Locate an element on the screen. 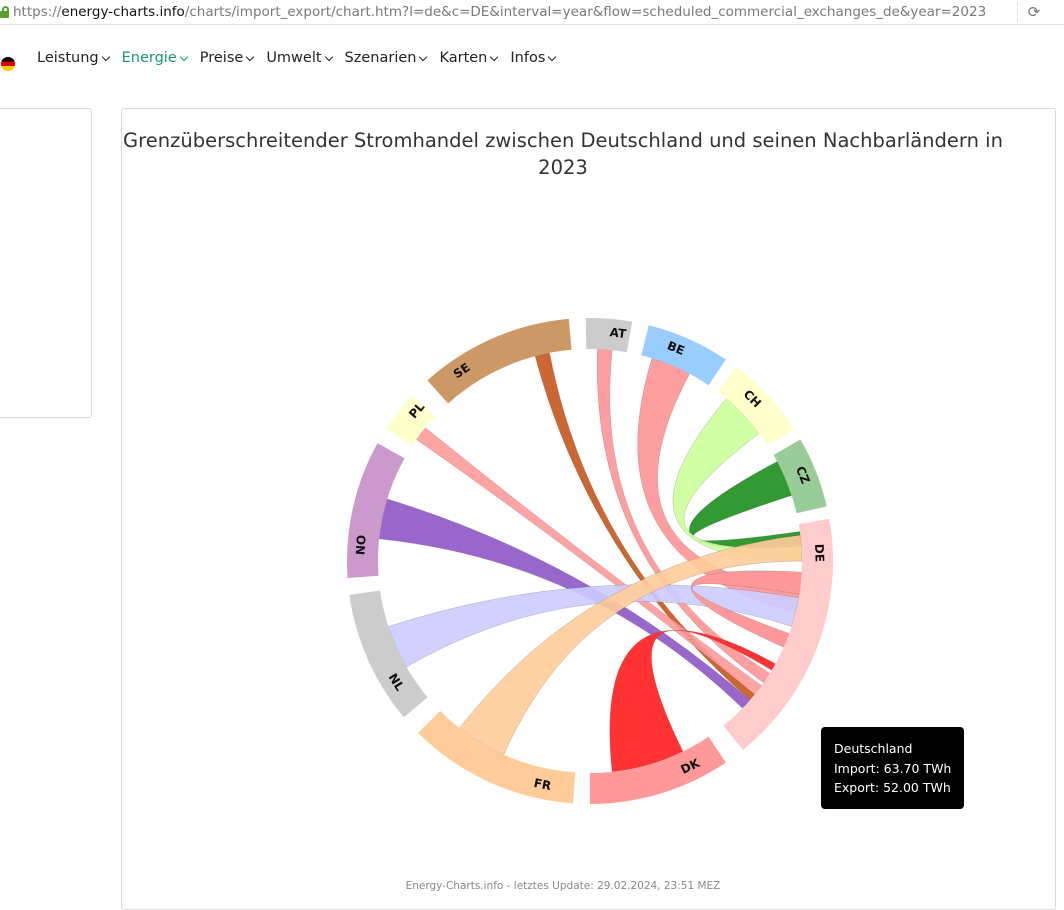 The image size is (1064, 910). arc-label-be: BE is located at coordinates (675, 347).